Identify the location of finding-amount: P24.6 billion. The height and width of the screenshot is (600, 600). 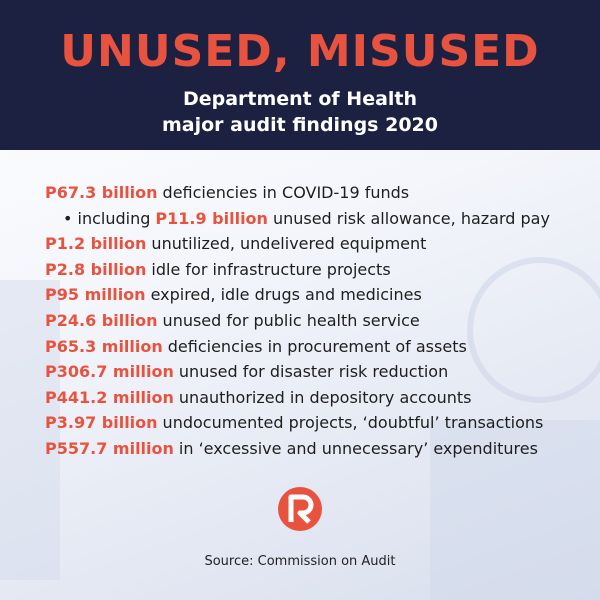
(101, 320).